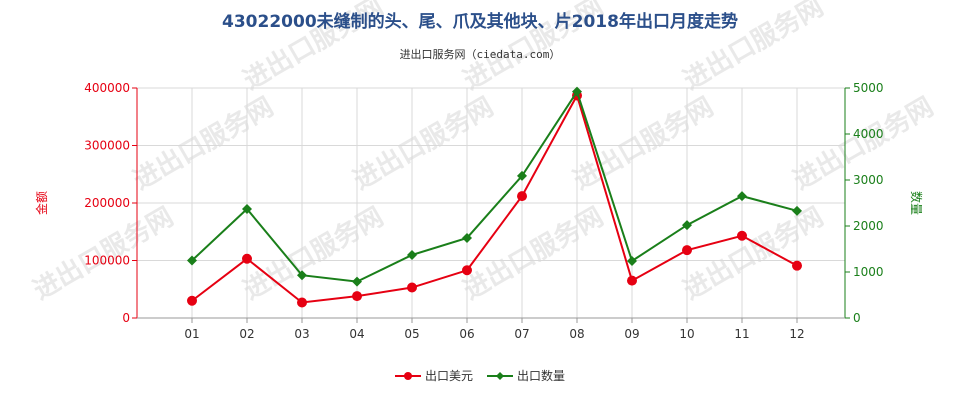  I want to click on x-tick-label: 11, so click(741, 334).